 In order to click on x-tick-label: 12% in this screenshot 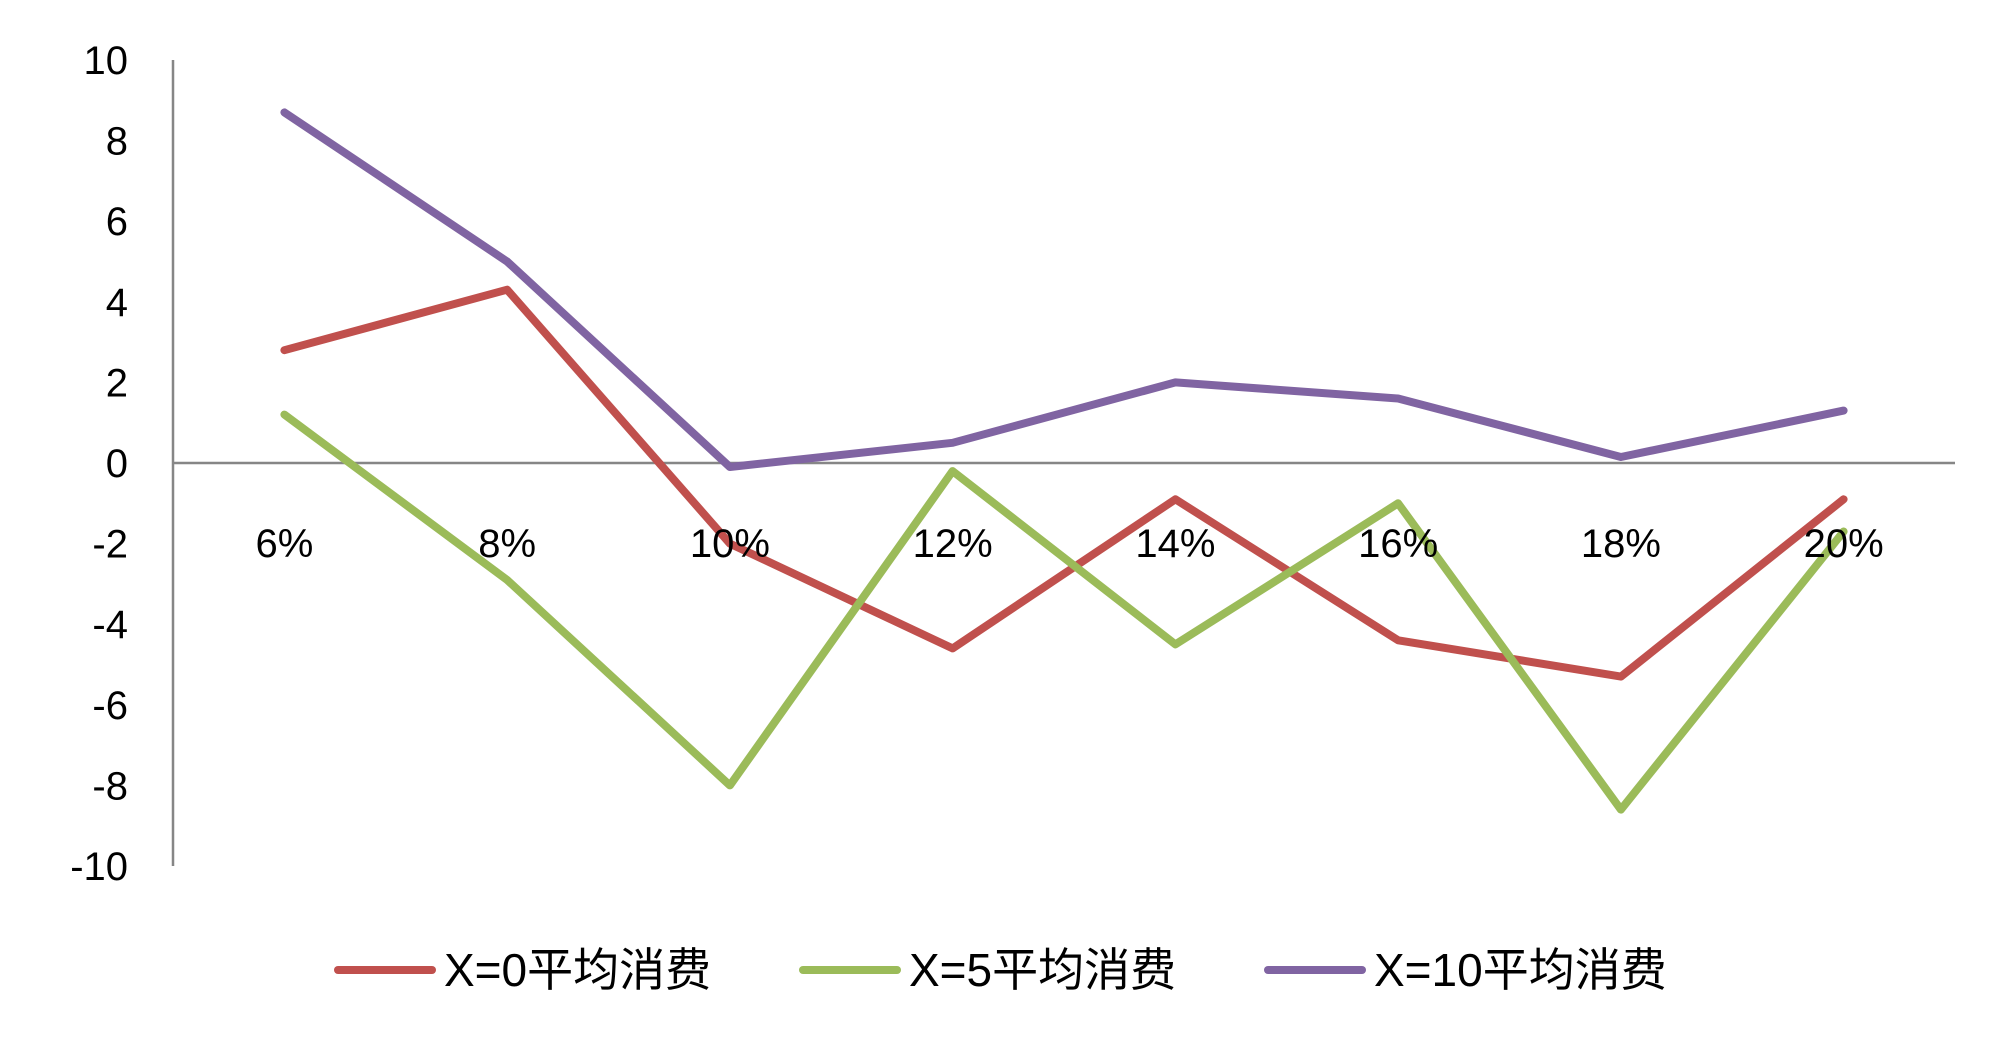, I will do `click(953, 544)`.